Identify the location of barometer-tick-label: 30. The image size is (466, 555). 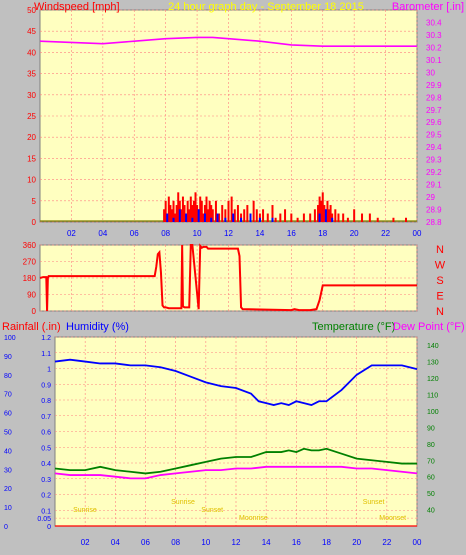
(430, 72).